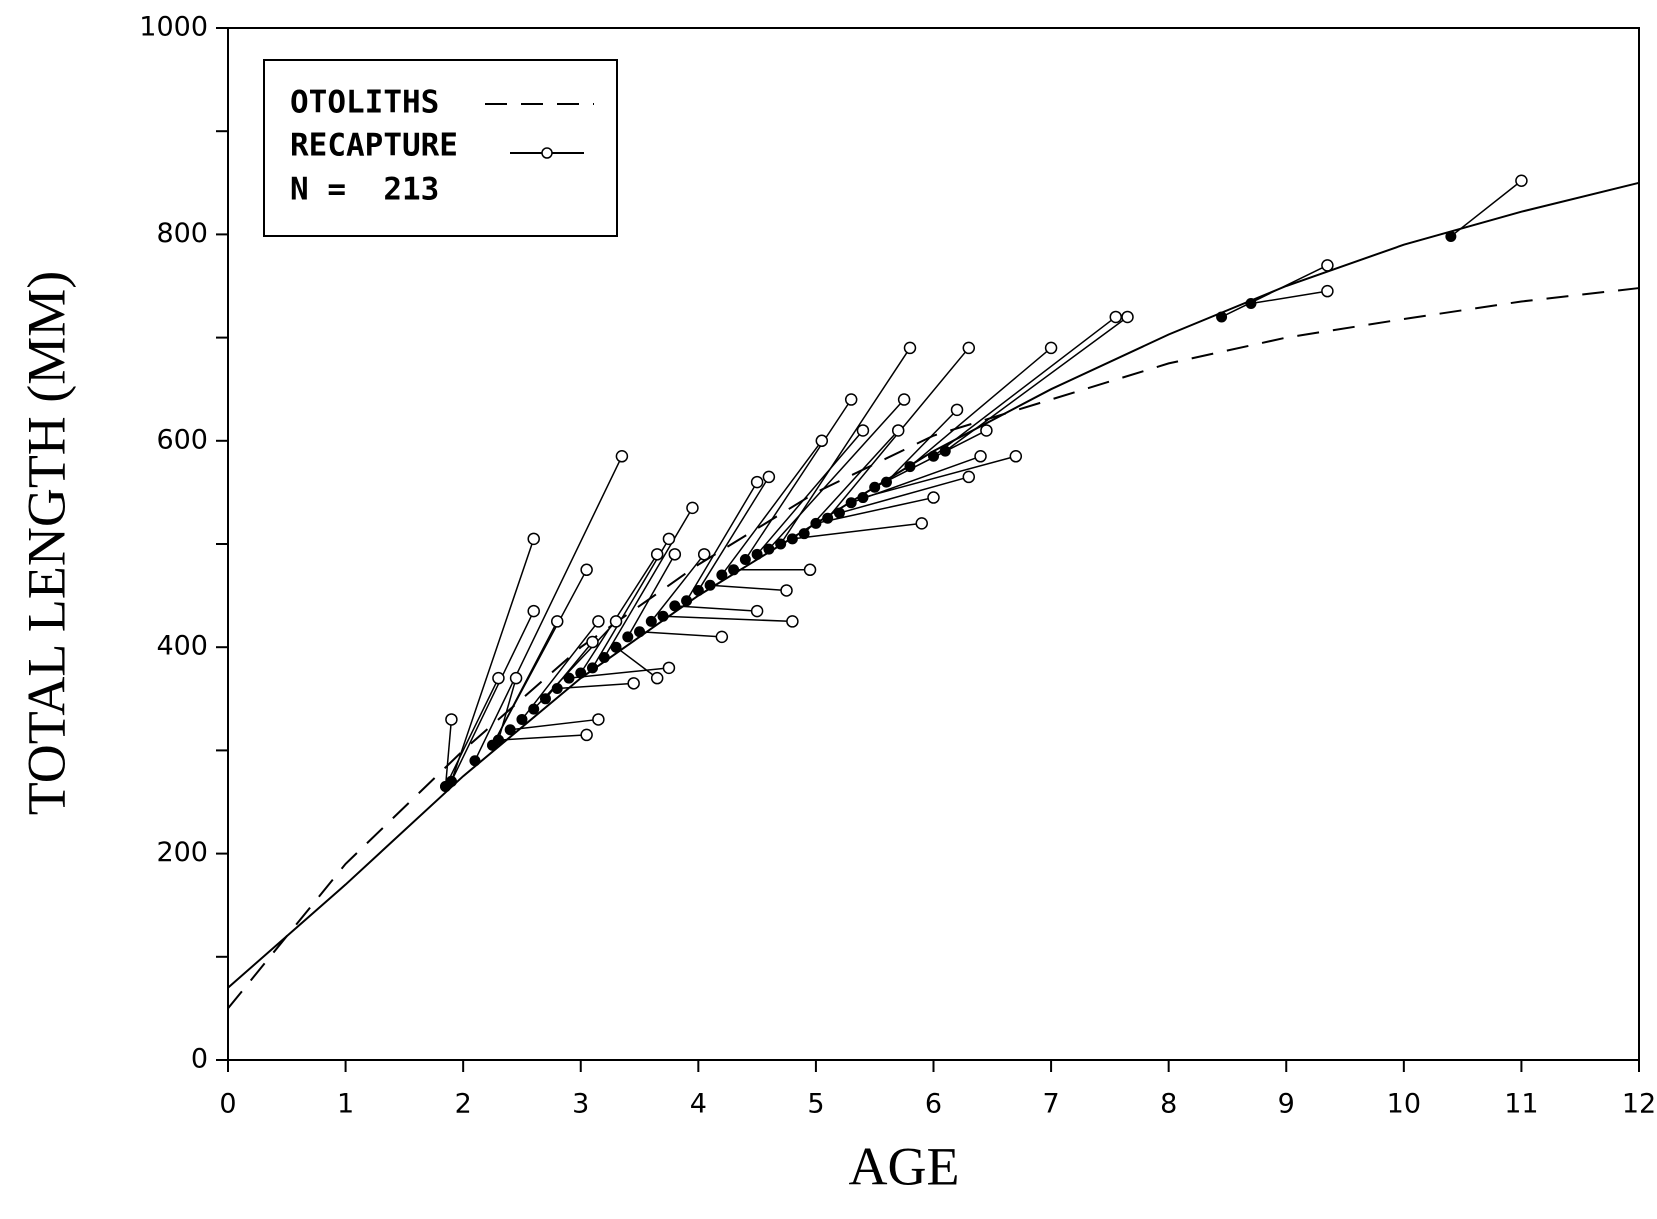  I want to click on y-axis-title: TOTAL LENGTH (MM), so click(46, 543).